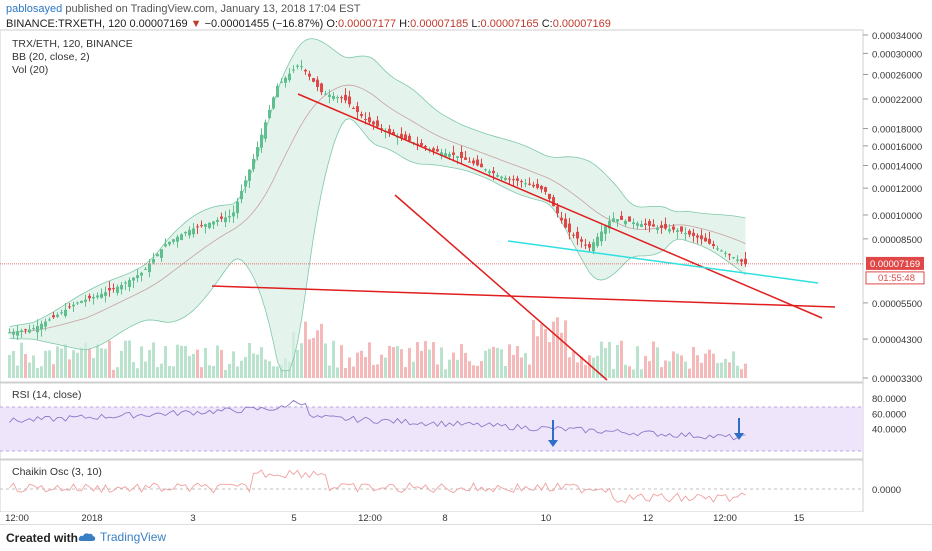 The image size is (932, 551). Describe the element at coordinates (725, 518) in the screenshot. I see `time-tick-label: 12:00` at that location.